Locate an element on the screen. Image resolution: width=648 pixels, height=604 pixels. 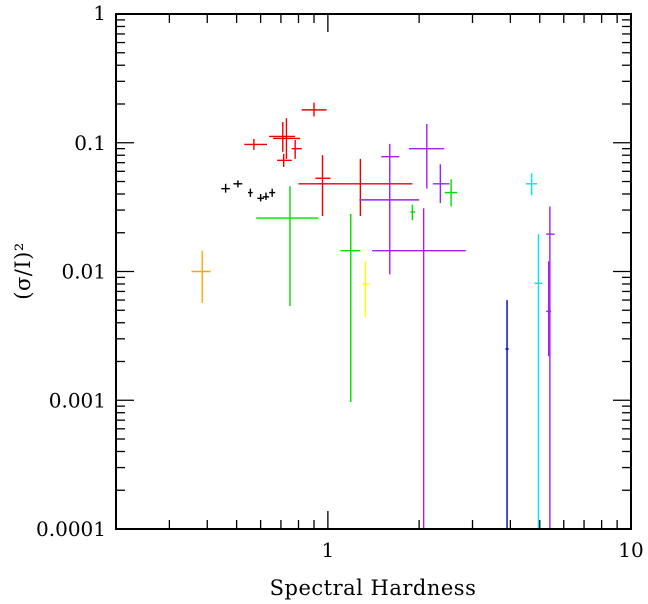
y-tick-label: 0.0001 is located at coordinates (71, 529).